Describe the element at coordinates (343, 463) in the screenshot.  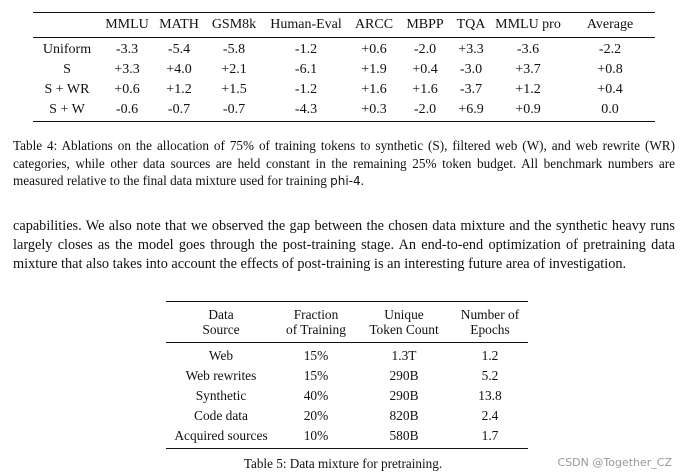
I see `table-5-caption: Table 5: Data mixture for pretraining.` at that location.